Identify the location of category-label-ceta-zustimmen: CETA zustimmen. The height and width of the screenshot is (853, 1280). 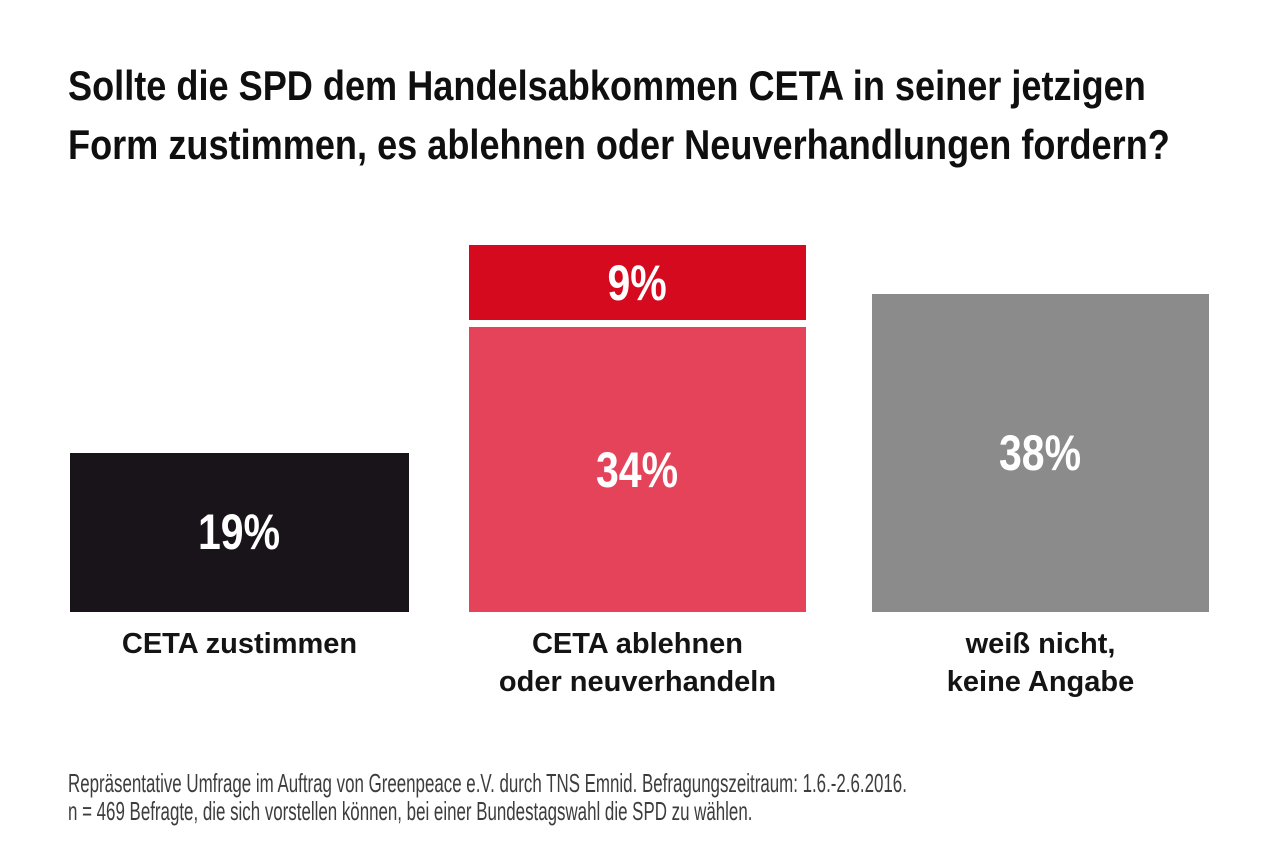
(239, 644).